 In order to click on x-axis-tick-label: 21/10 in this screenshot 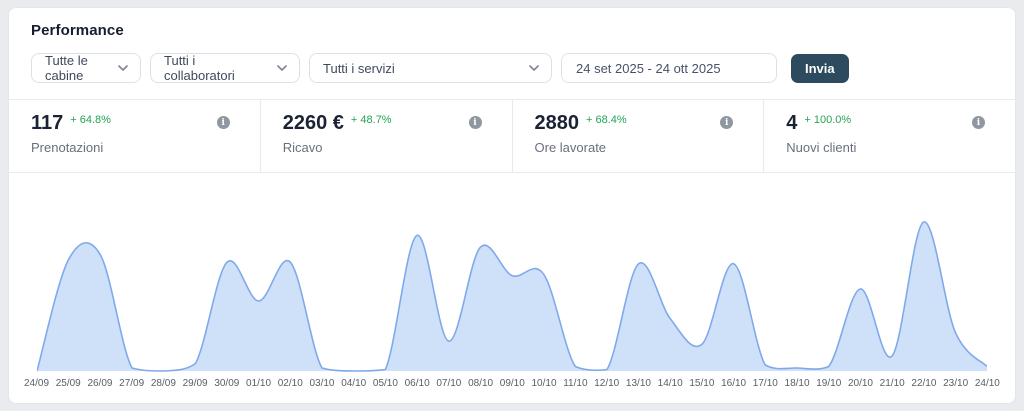, I will do `click(892, 383)`.